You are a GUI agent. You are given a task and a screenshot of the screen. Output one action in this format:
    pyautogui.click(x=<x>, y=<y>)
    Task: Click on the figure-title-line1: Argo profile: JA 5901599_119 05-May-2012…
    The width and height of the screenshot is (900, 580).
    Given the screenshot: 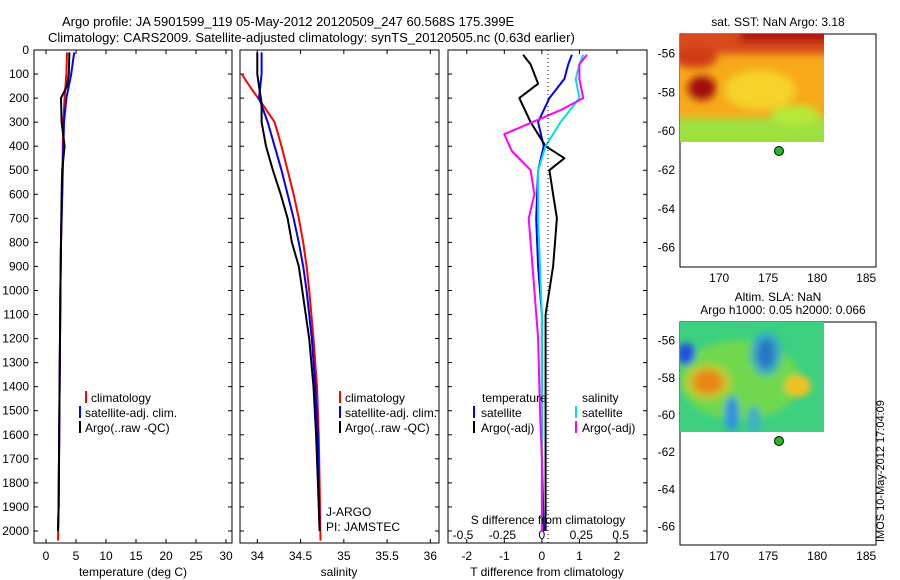 What is the action you would take?
    pyautogui.click(x=288, y=21)
    